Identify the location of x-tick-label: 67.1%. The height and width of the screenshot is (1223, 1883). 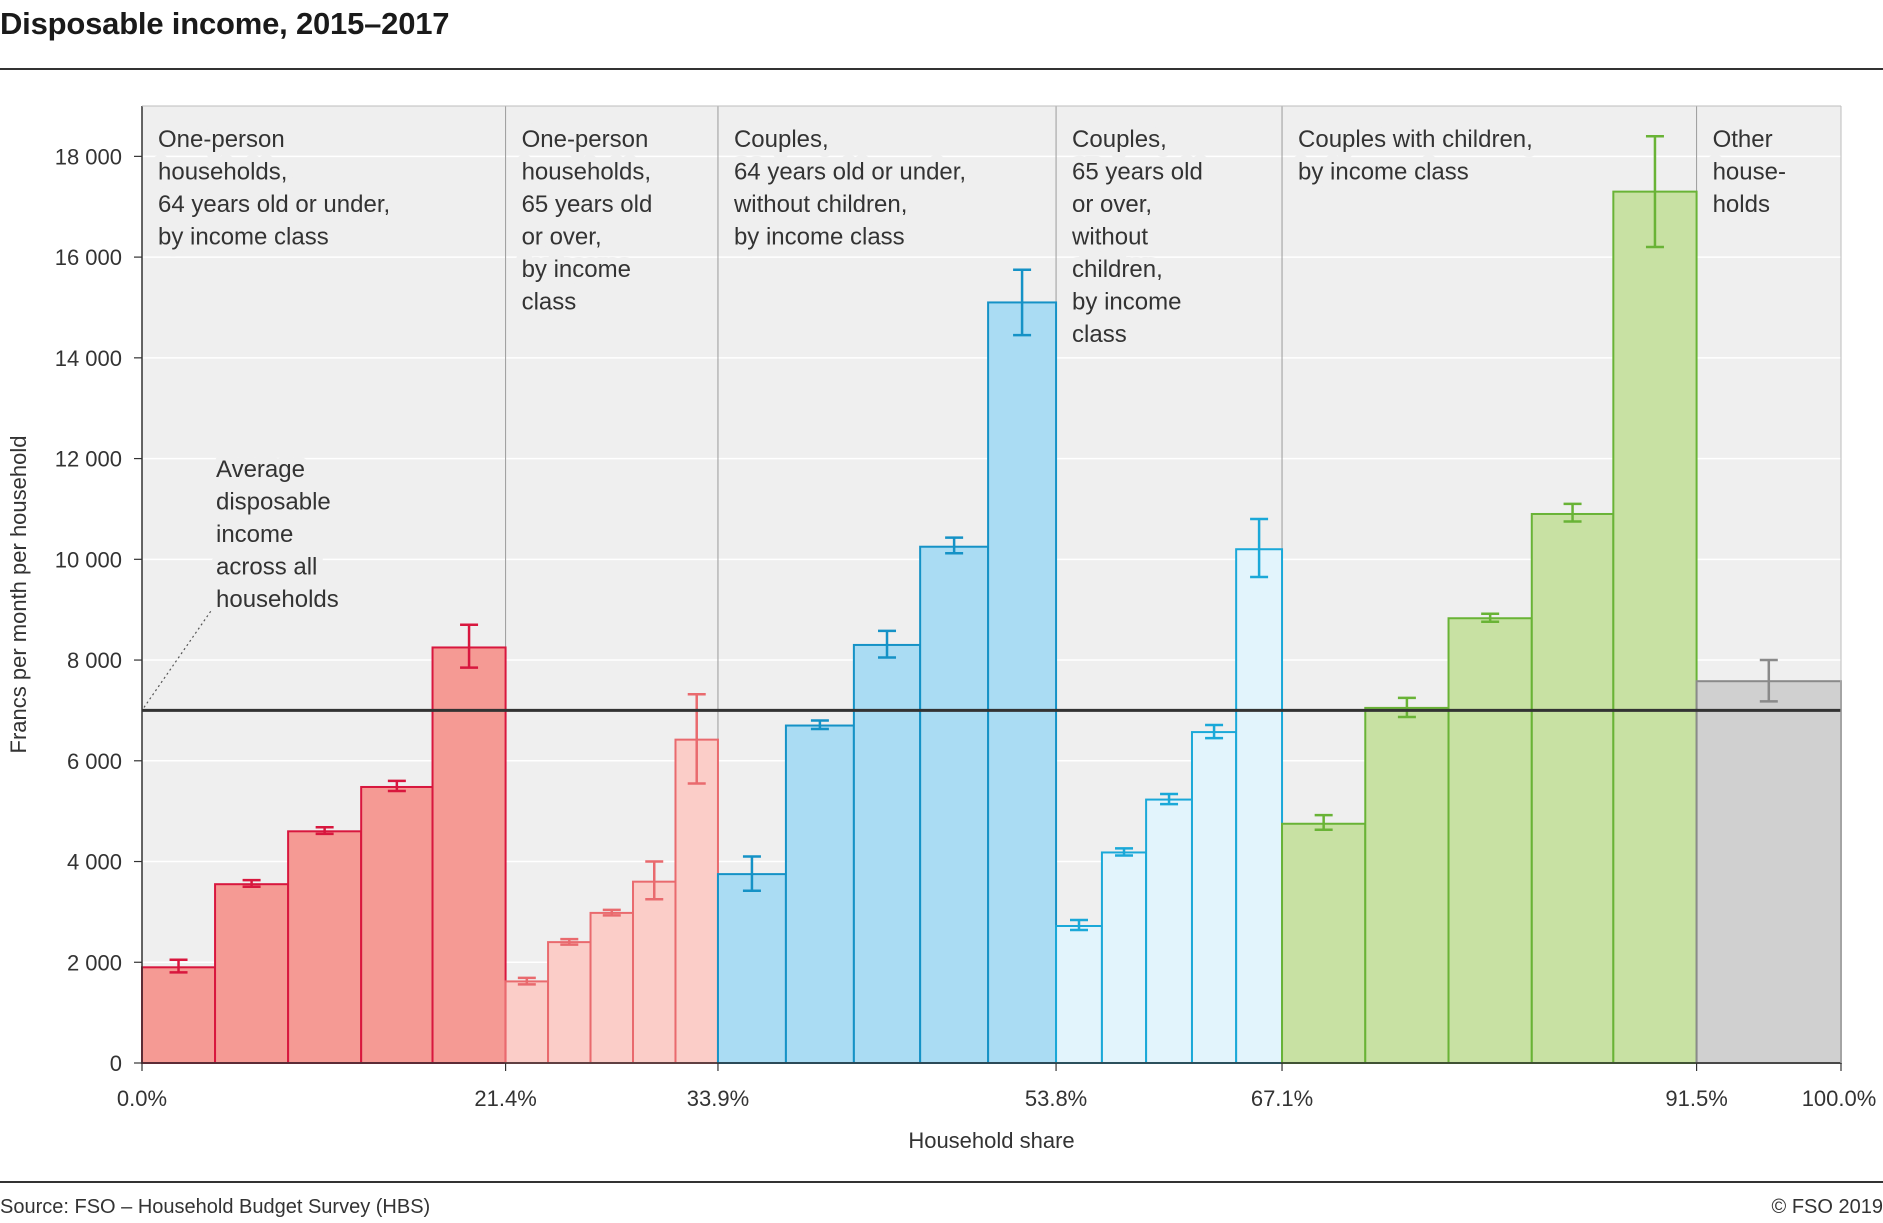
(1282, 1098).